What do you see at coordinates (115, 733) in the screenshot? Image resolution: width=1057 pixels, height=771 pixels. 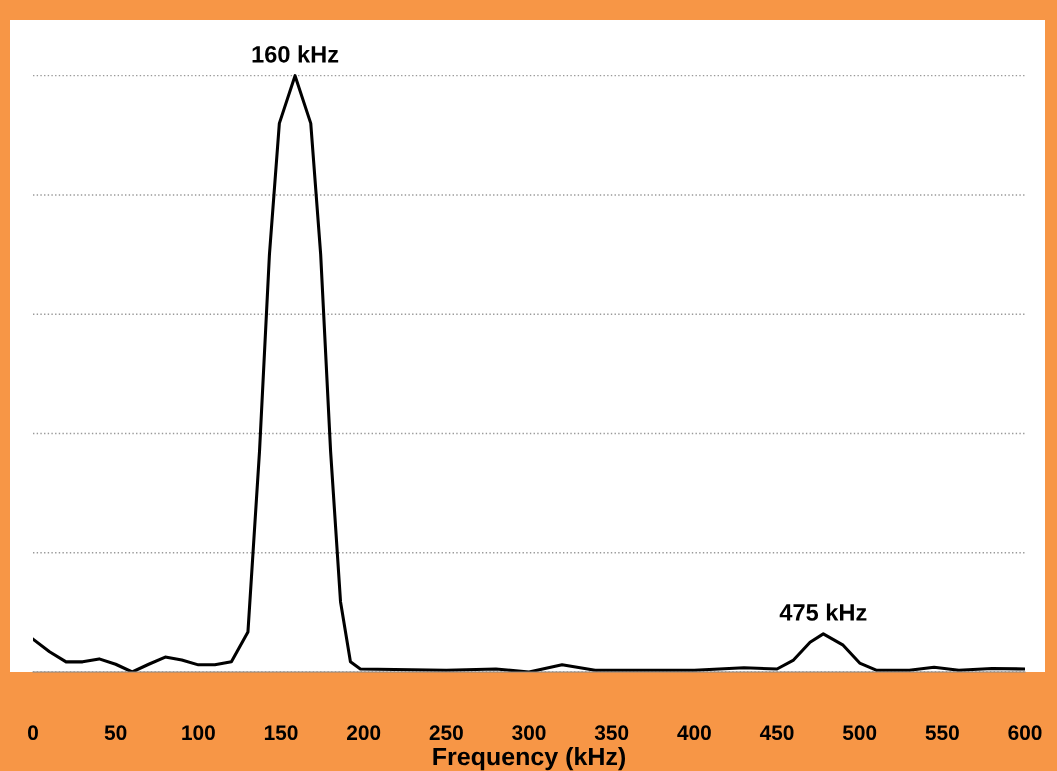 I see `x-tick-label: 50` at bounding box center [115, 733].